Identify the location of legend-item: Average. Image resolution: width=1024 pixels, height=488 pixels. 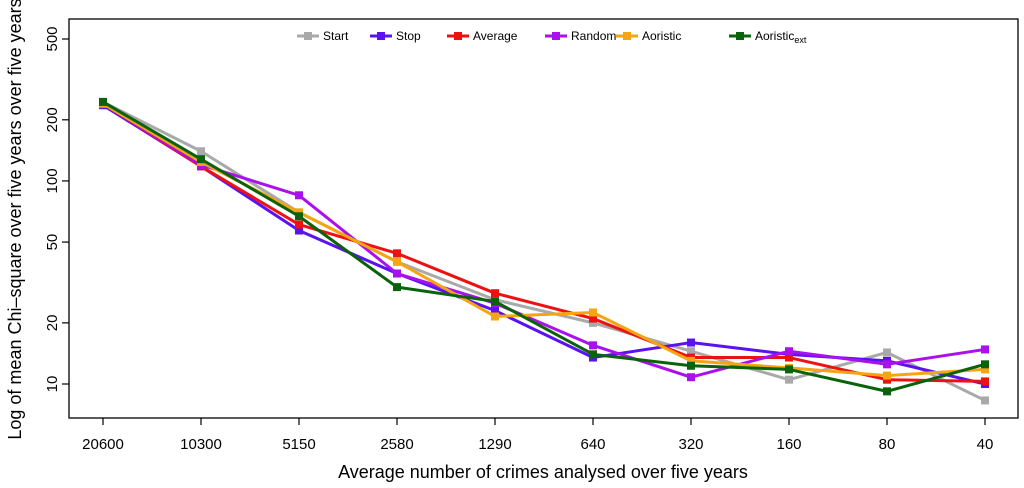
(482, 36).